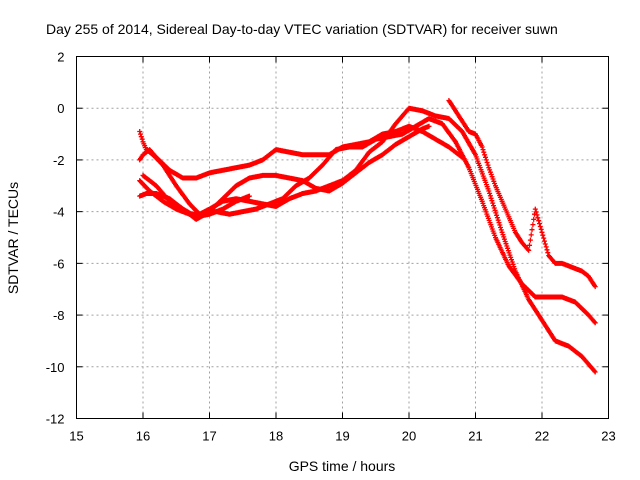 The image size is (640, 480). What do you see at coordinates (59, 212) in the screenshot?
I see `y-tick-label: -4` at bounding box center [59, 212].